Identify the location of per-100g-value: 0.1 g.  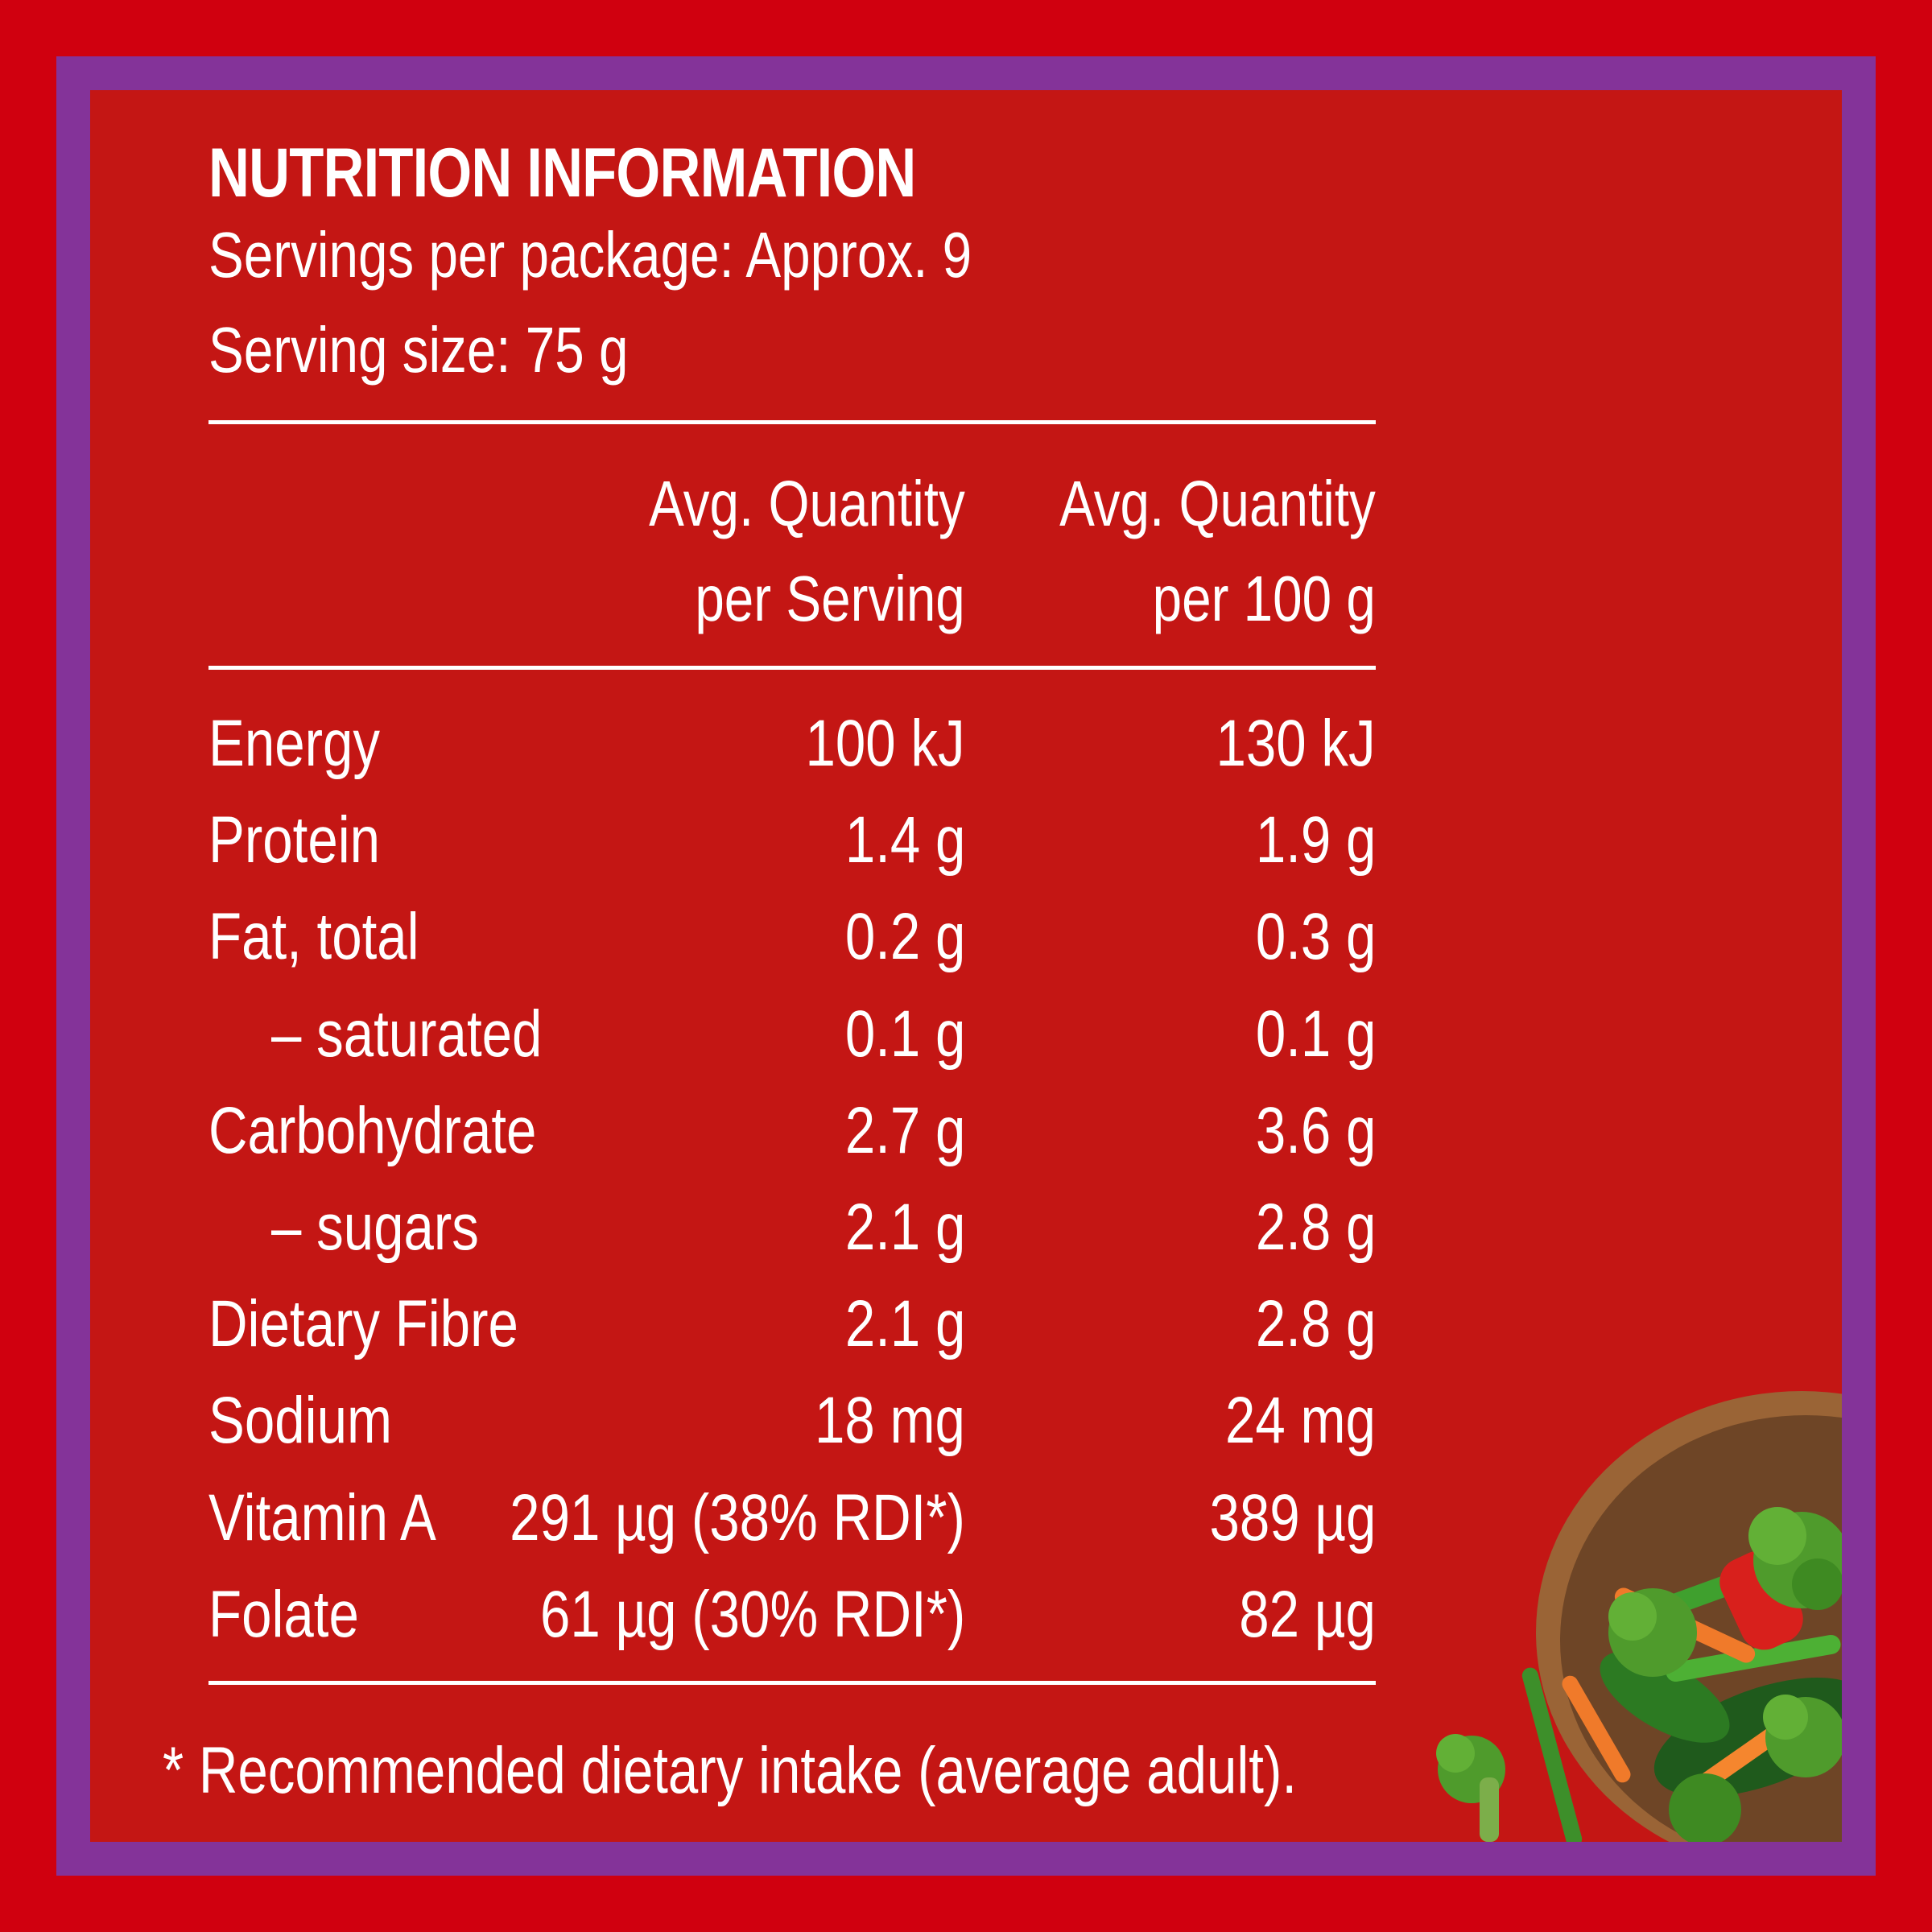
(1315, 1034).